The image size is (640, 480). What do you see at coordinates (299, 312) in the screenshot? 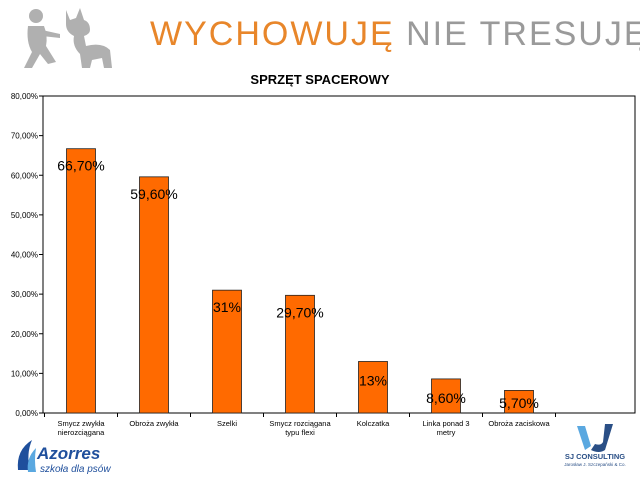
I see `data-label: 29,70%` at bounding box center [299, 312].